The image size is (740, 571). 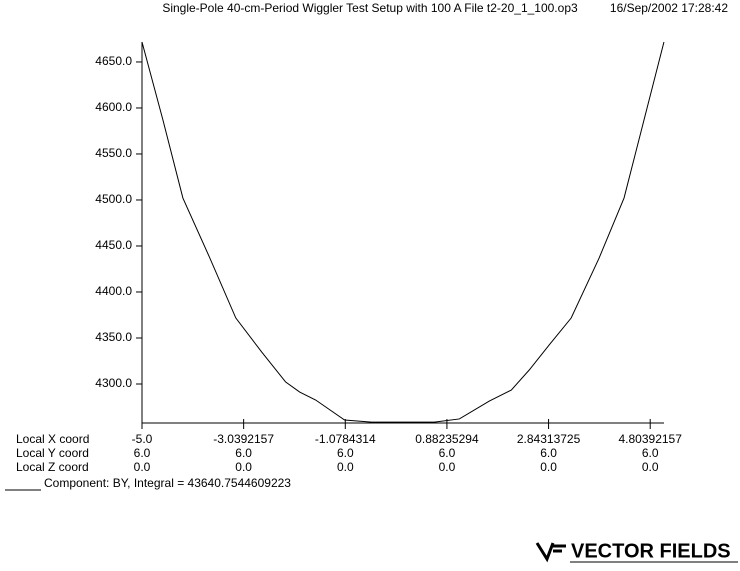 I want to click on y-tick-label: 4300.0, so click(x=113, y=383).